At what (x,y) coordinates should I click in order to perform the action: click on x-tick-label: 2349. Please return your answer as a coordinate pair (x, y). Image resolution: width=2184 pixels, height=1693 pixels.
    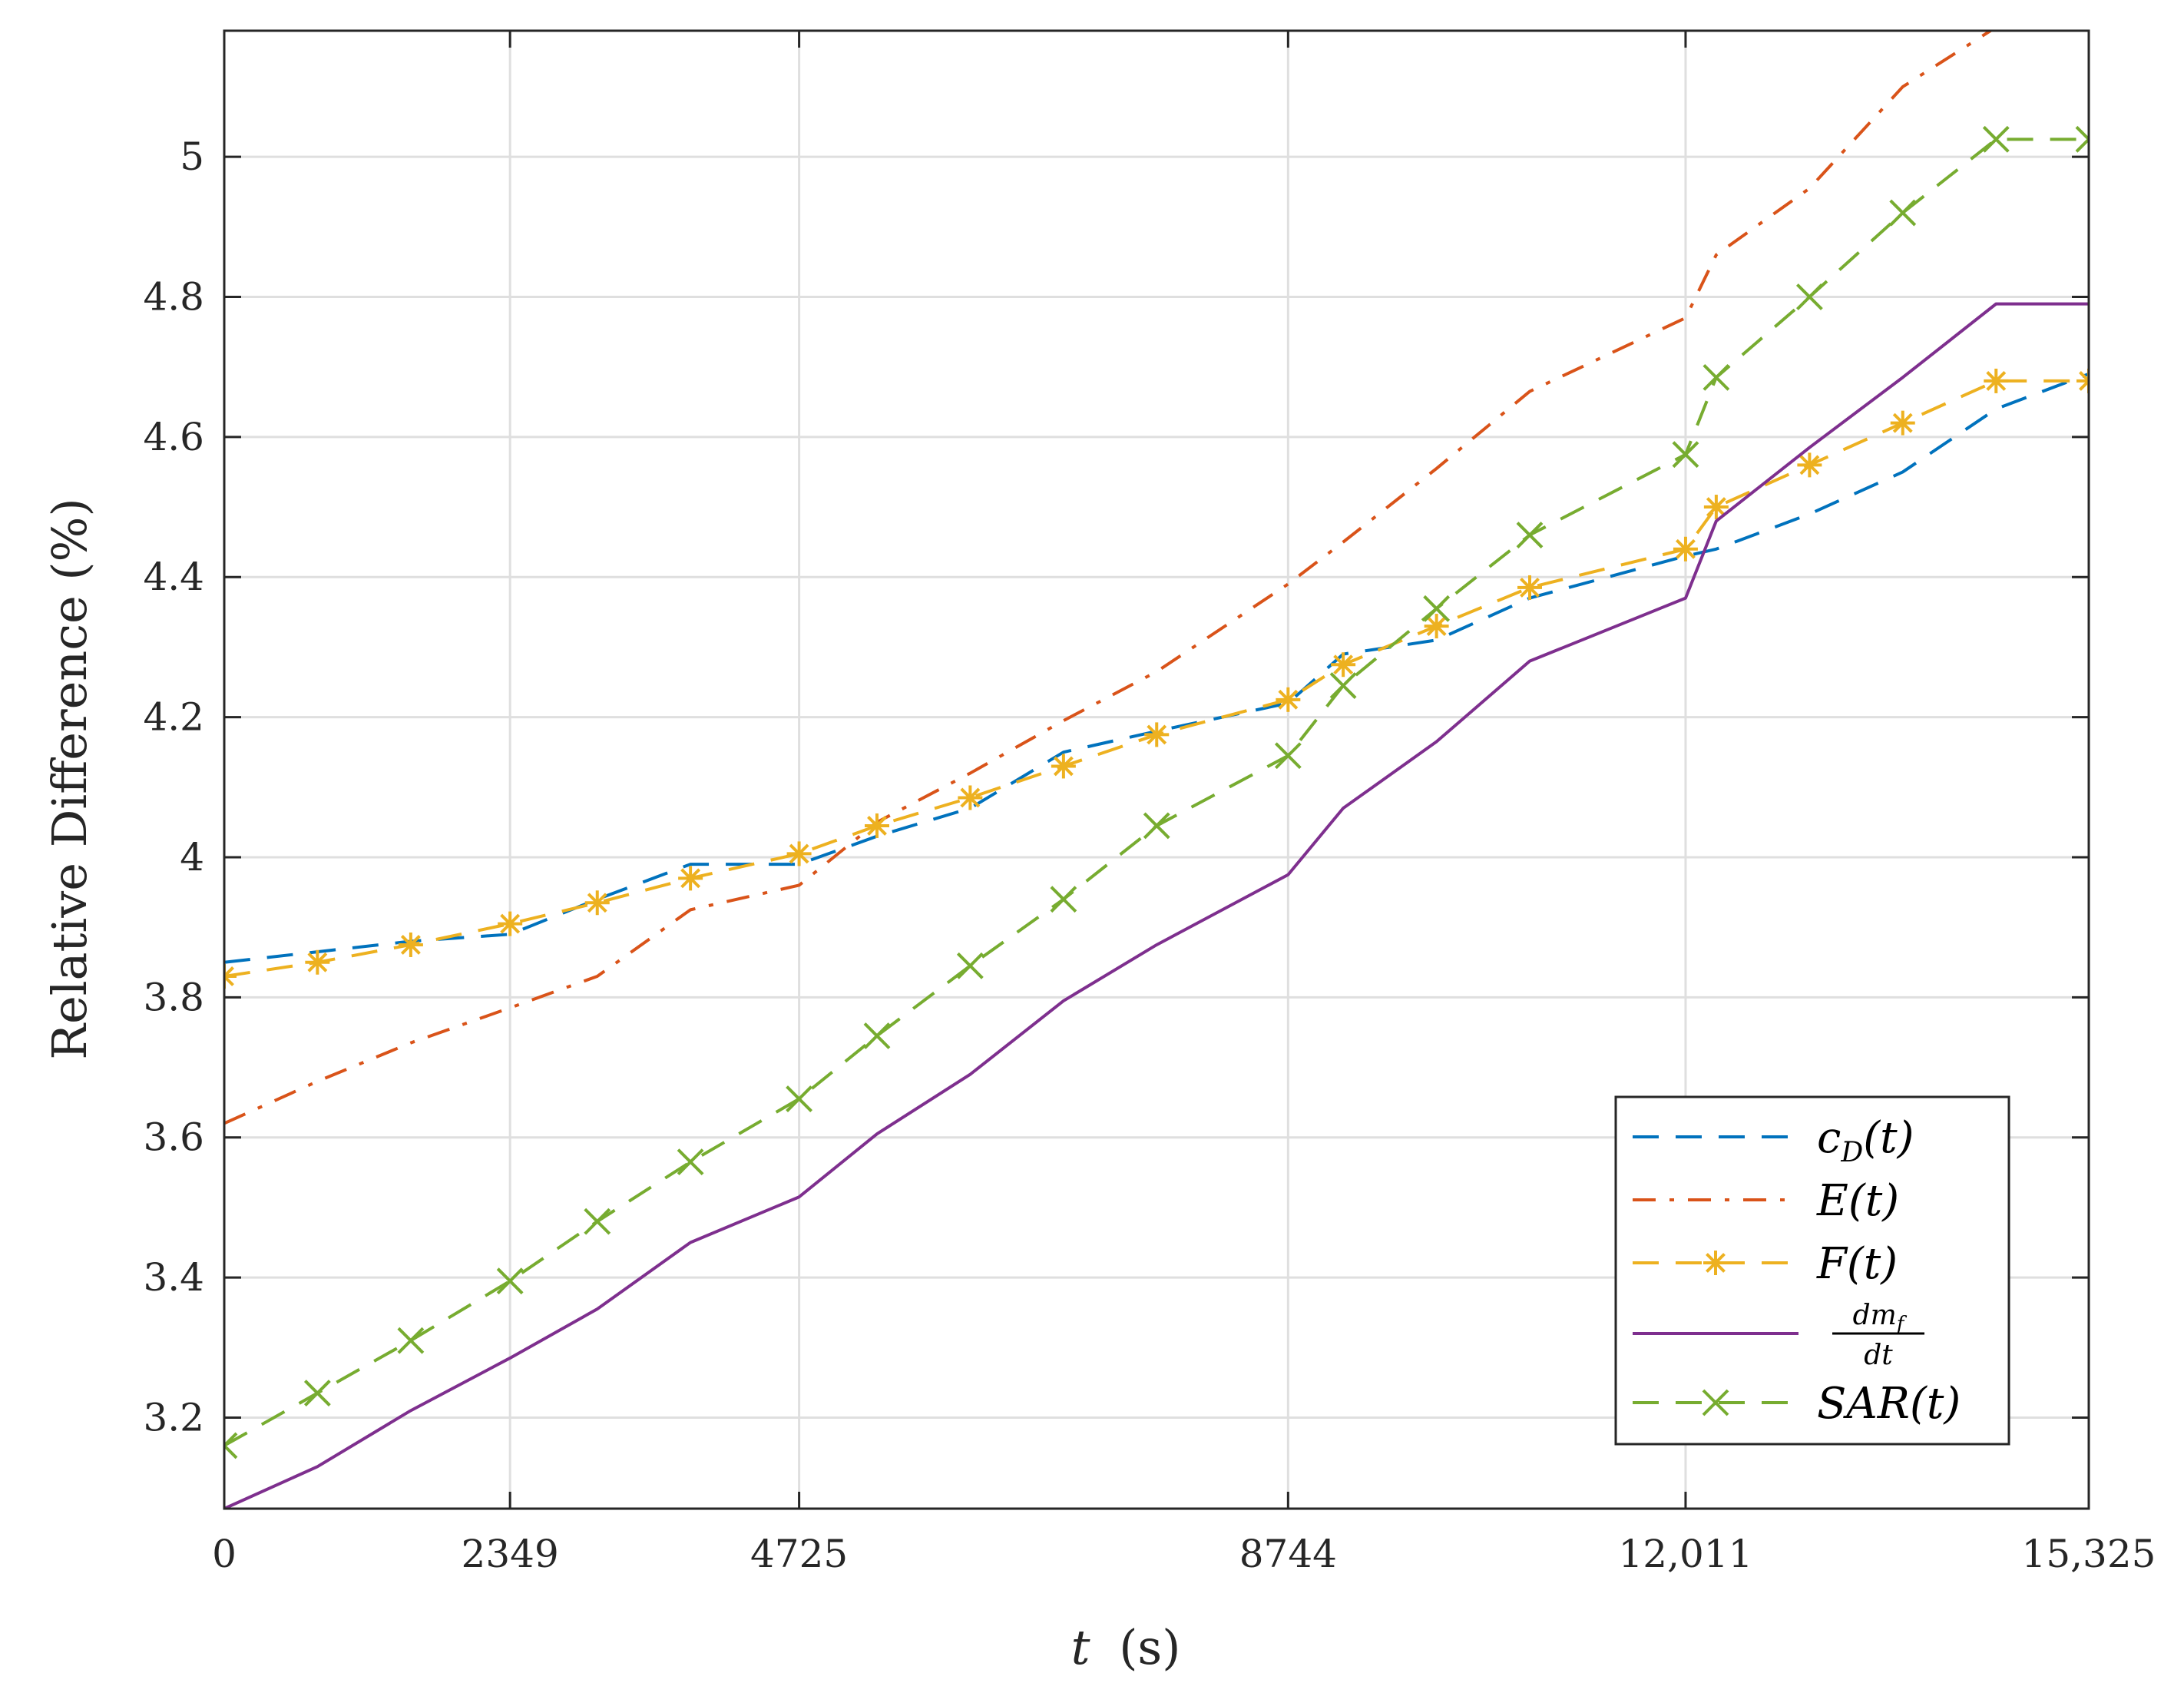
    Looking at the image, I should click on (510, 1554).